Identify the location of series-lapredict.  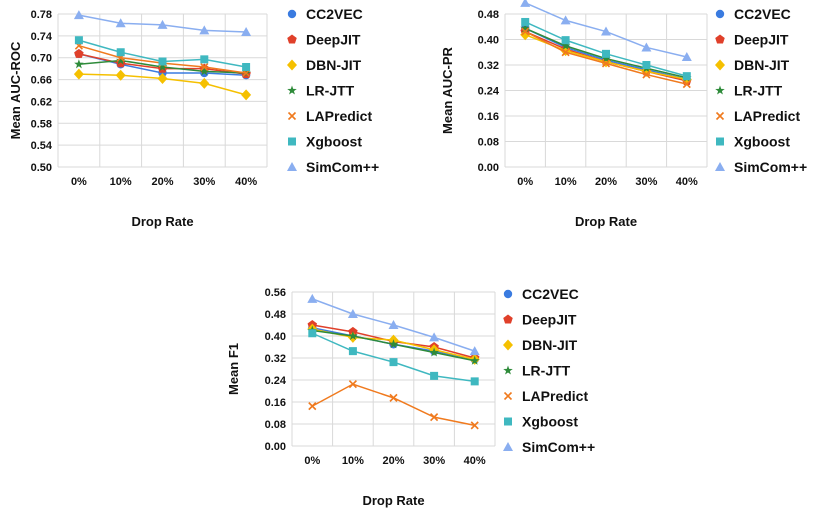
(393, 405).